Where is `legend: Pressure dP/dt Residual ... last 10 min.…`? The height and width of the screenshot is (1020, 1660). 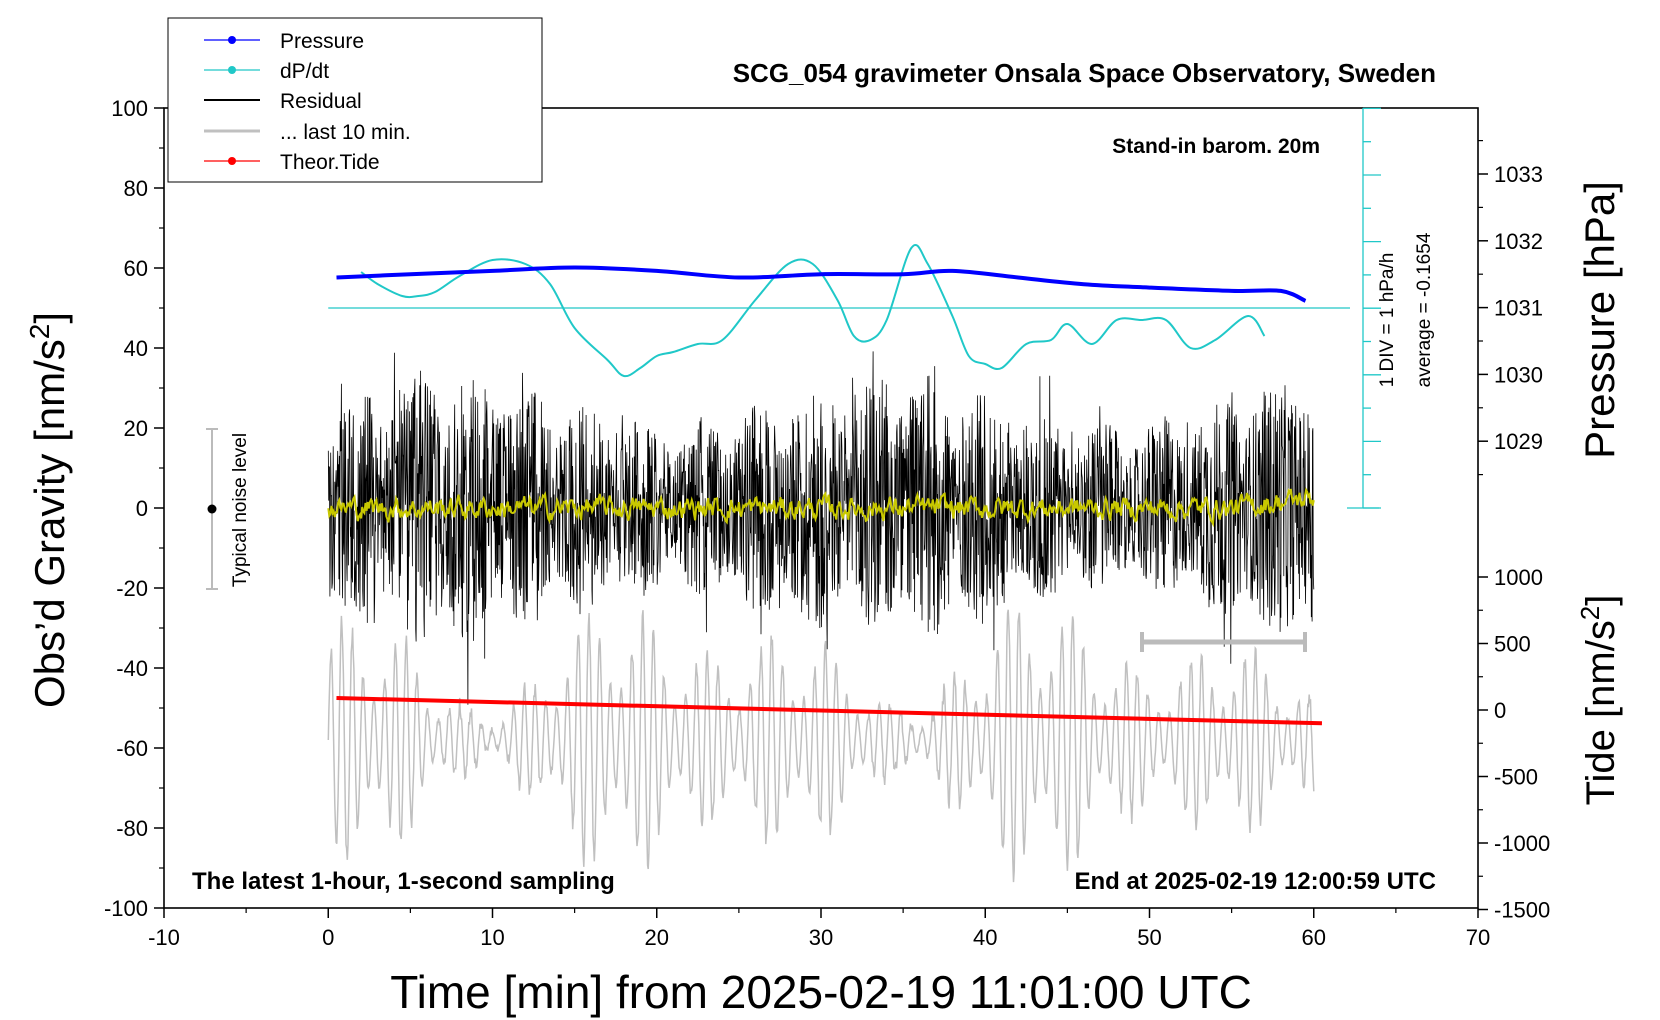 legend: Pressure dP/dt Residual ... last 10 min.… is located at coordinates (355, 100).